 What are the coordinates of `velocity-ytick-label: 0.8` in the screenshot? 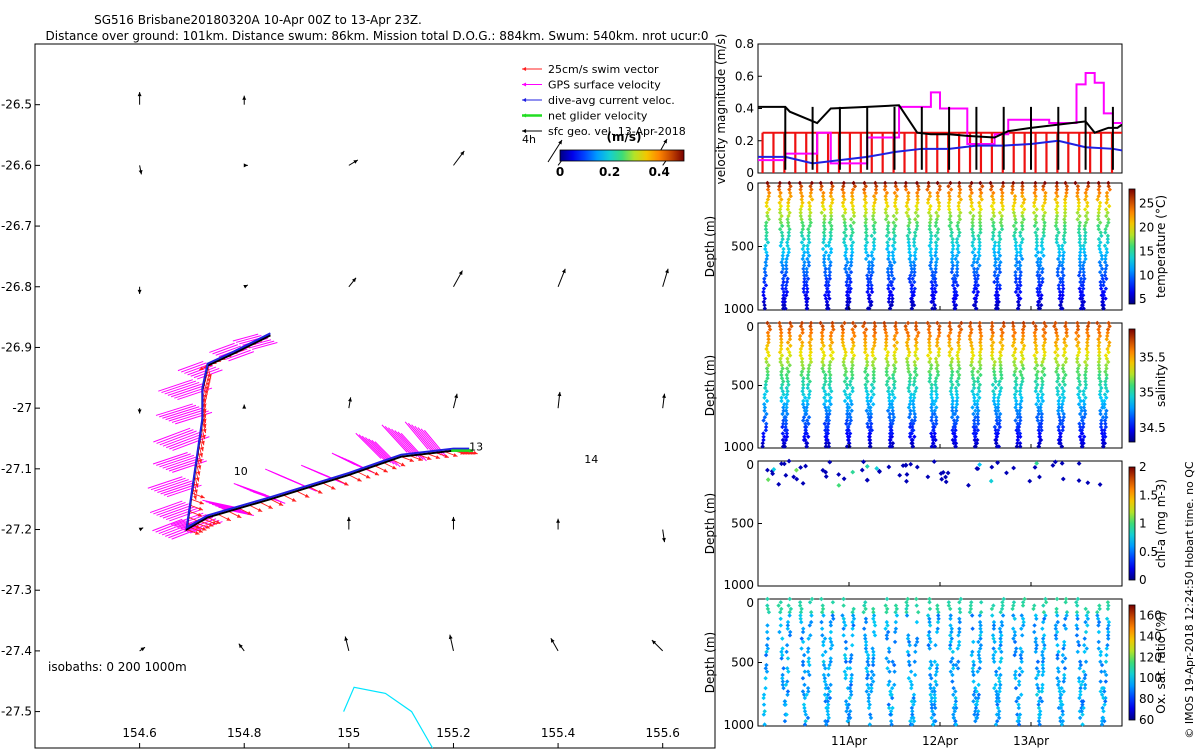 It's located at (744, 44).